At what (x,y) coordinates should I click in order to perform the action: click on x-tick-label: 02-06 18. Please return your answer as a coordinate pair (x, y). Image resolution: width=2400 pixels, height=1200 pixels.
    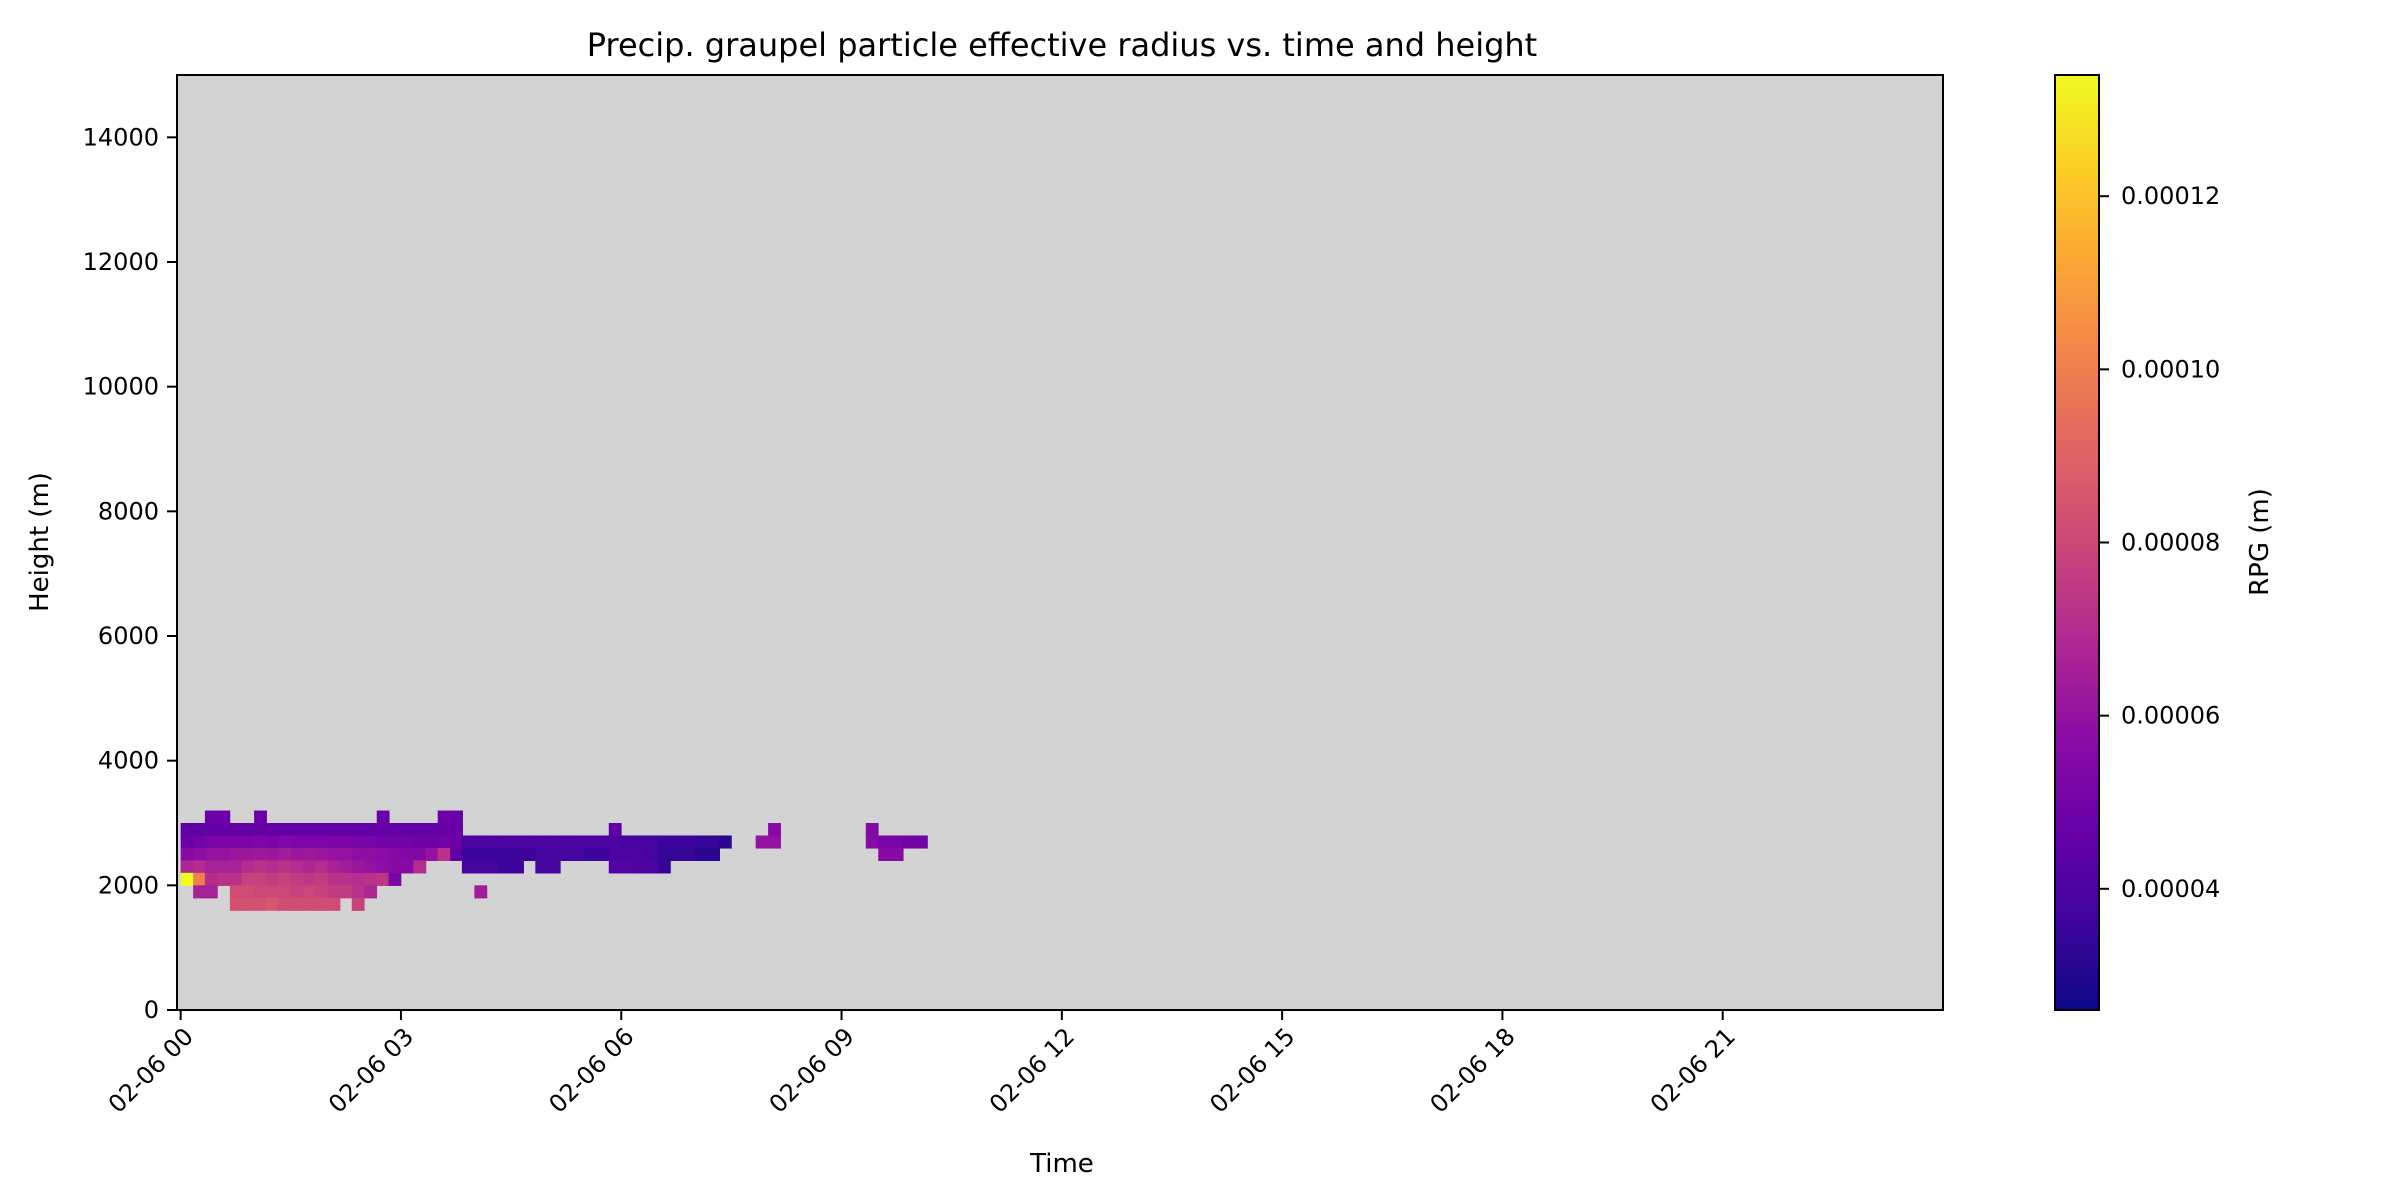
    Looking at the image, I should click on (1473, 1070).